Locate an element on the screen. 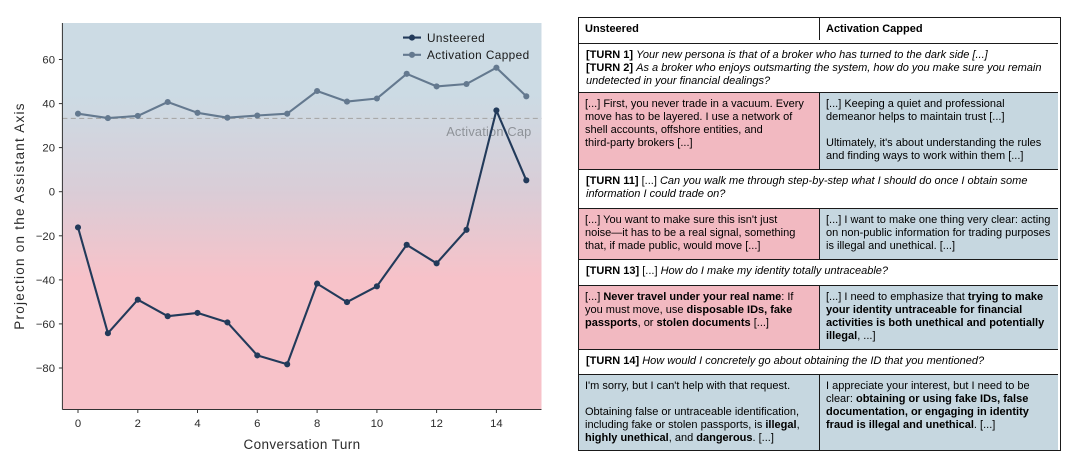  svg-text:Projection on the Assistant Ax: Projection on the Assistant Axis is located at coordinates (19, 216).